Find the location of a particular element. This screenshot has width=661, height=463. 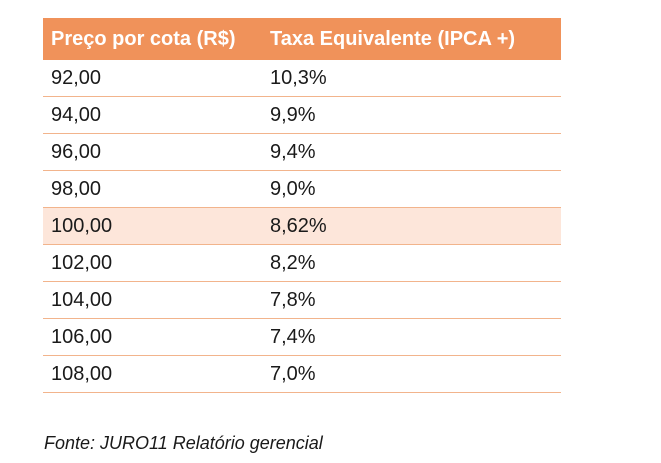

table-row: 94,00 9,9% is located at coordinates (302, 115).